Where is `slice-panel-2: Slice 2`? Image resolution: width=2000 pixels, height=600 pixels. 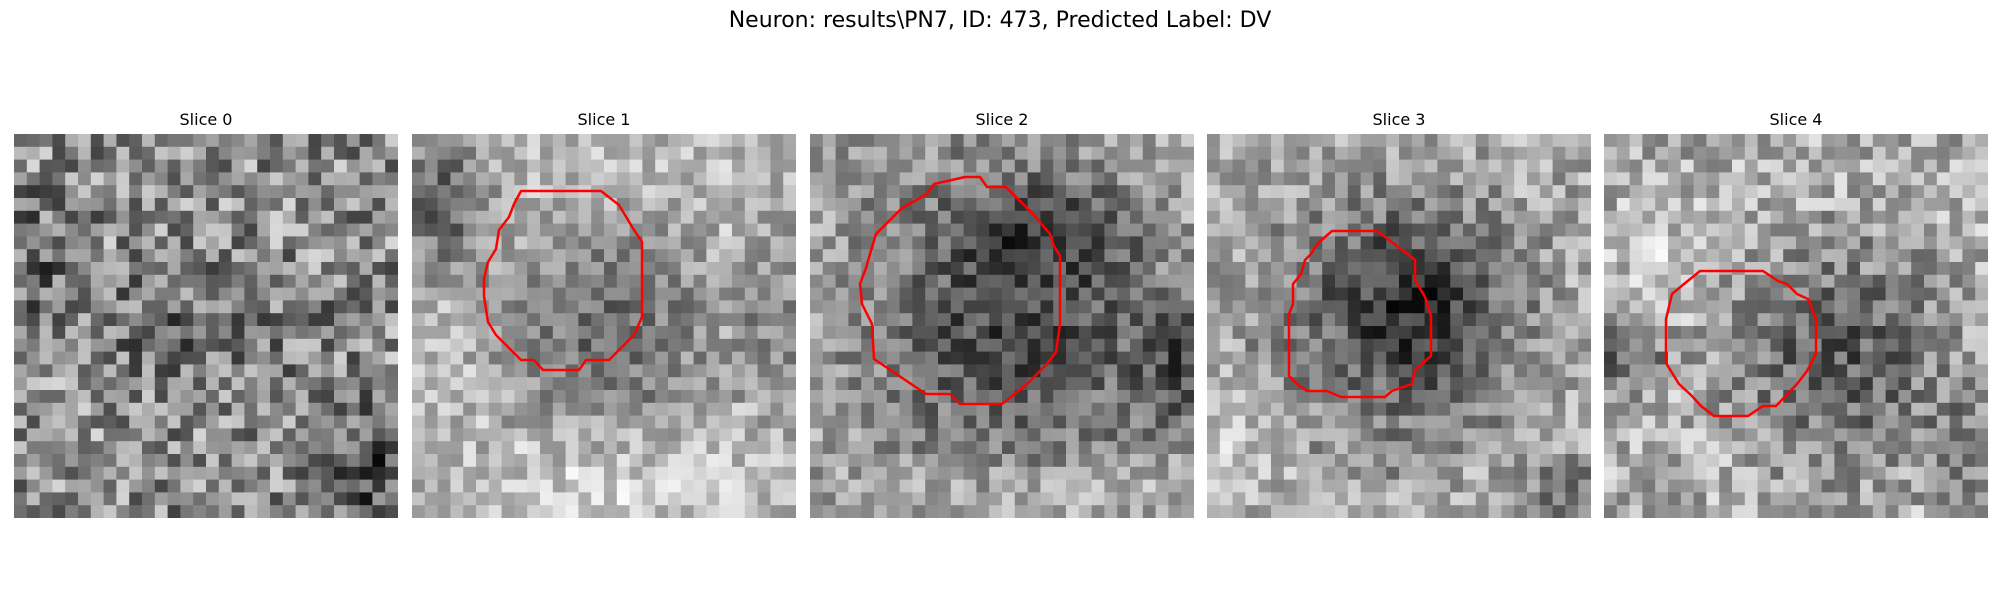
slice-panel-2: Slice 2 is located at coordinates (1002, 313).